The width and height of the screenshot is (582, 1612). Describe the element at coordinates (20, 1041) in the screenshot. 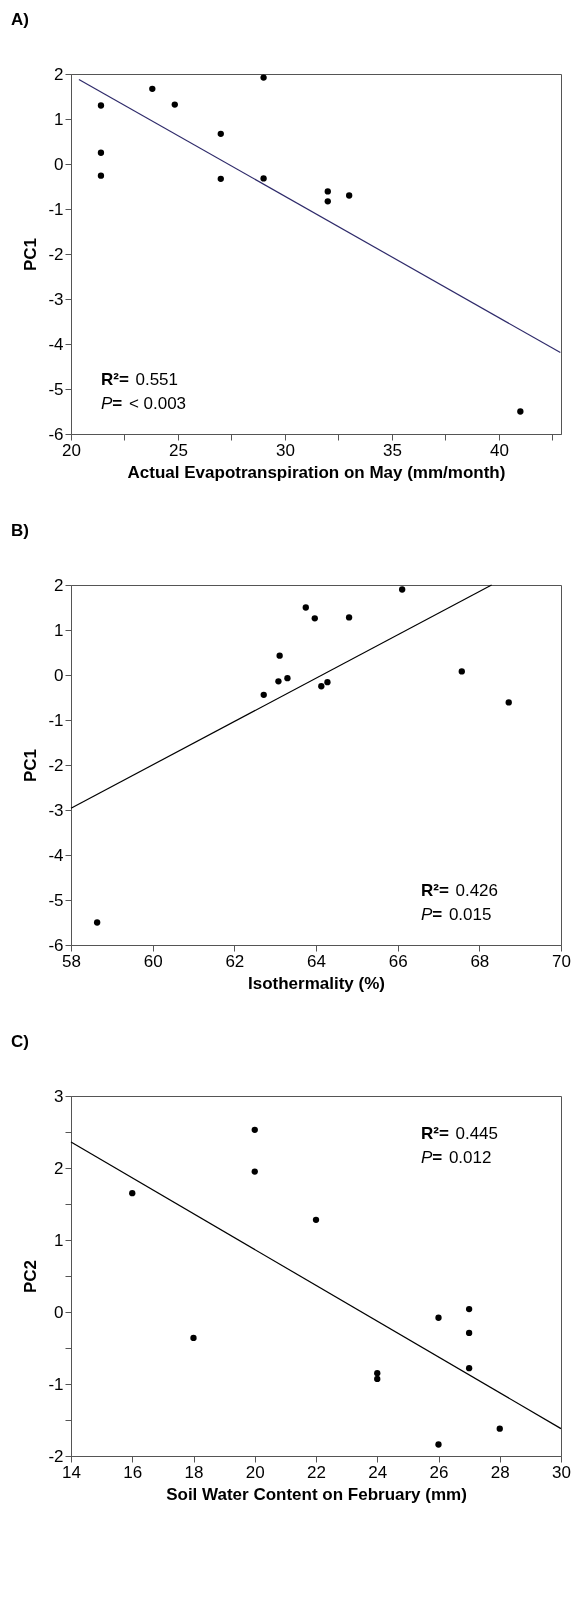

I see `chart-title: C)` at that location.